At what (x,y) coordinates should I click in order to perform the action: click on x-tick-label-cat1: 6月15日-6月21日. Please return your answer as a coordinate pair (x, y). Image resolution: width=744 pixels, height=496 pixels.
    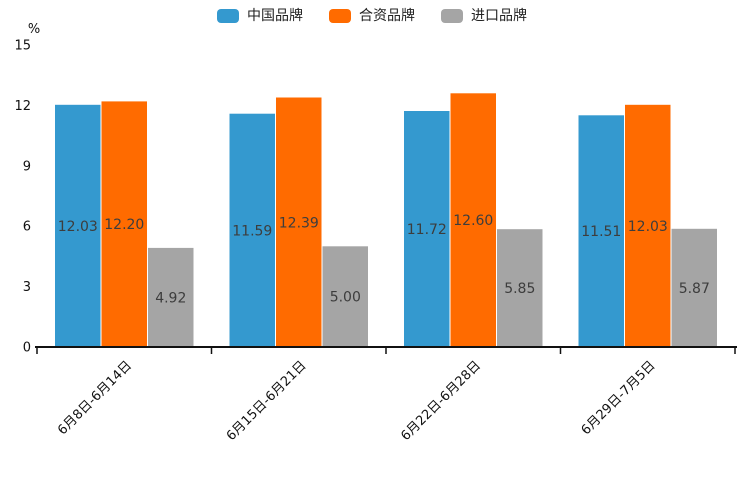
    Looking at the image, I should click on (267, 401).